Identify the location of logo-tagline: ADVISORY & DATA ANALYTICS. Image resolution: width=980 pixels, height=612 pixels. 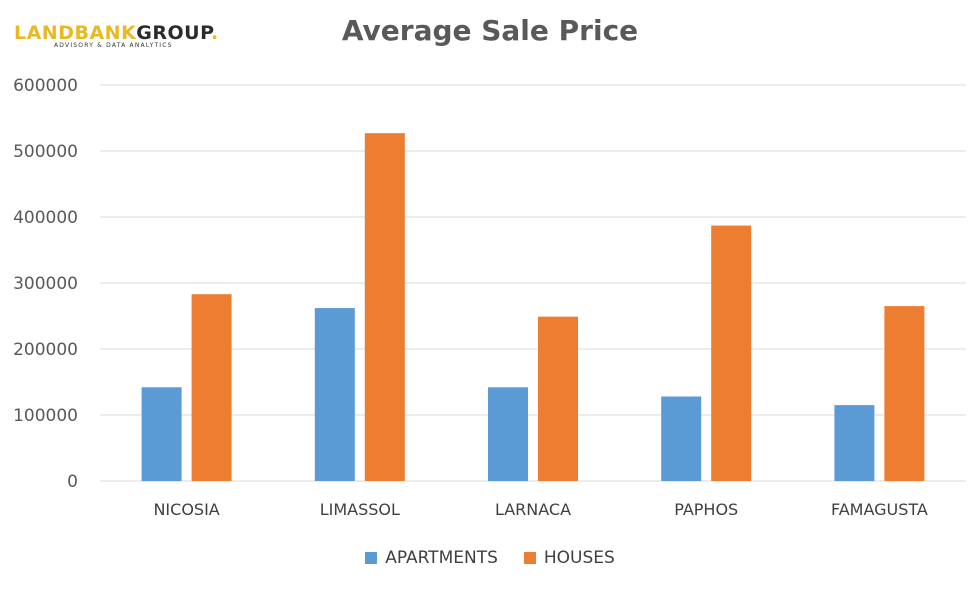
(113, 45).